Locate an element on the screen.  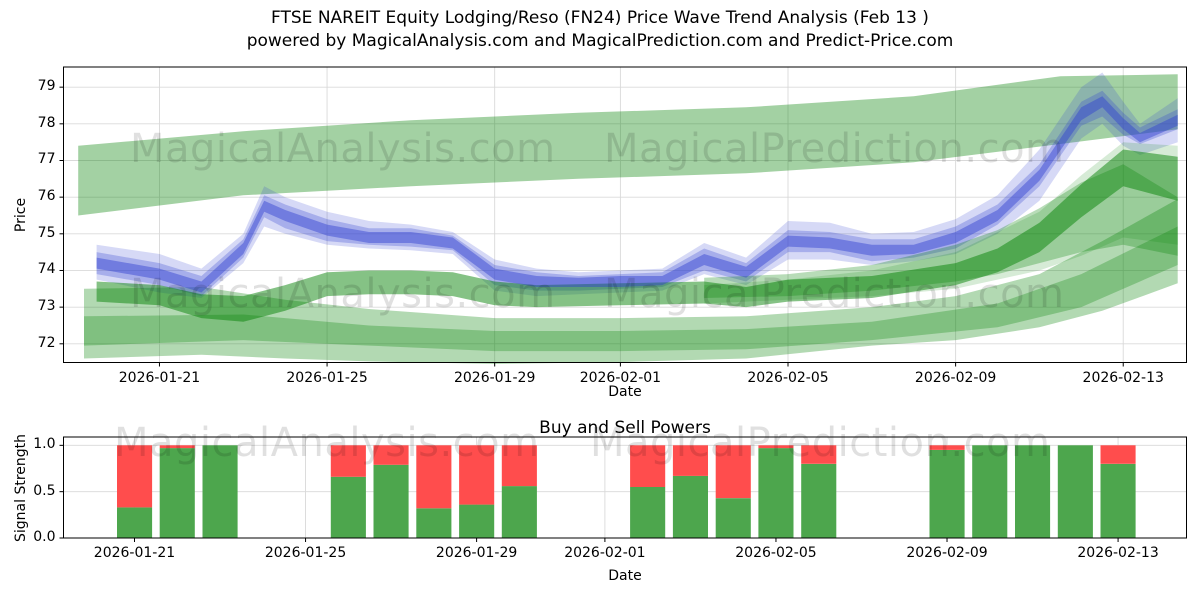
buy-sell-powers-title: Buy and Sell Powers is located at coordinates (625, 428).